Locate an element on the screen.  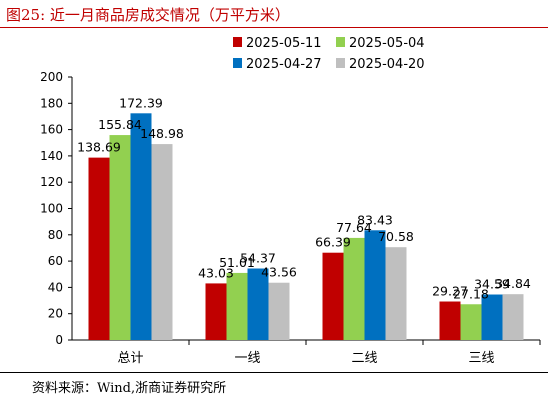
y-tick-label: 160 is located at coordinates (51, 130).